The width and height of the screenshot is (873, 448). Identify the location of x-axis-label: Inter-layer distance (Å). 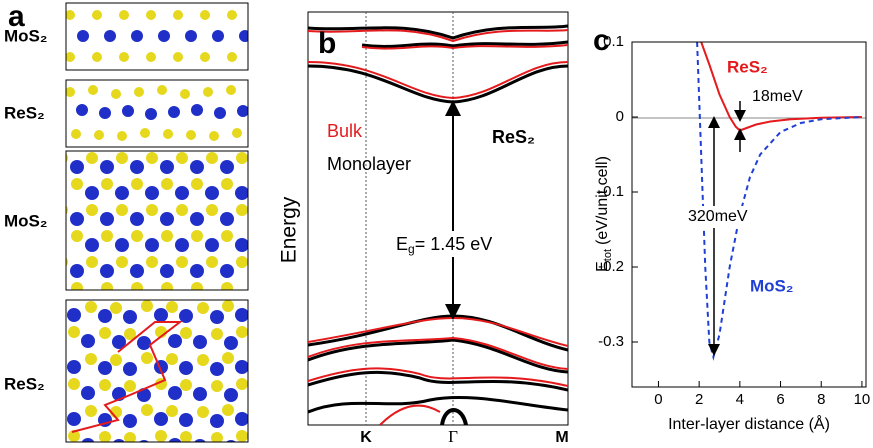
(749, 423).